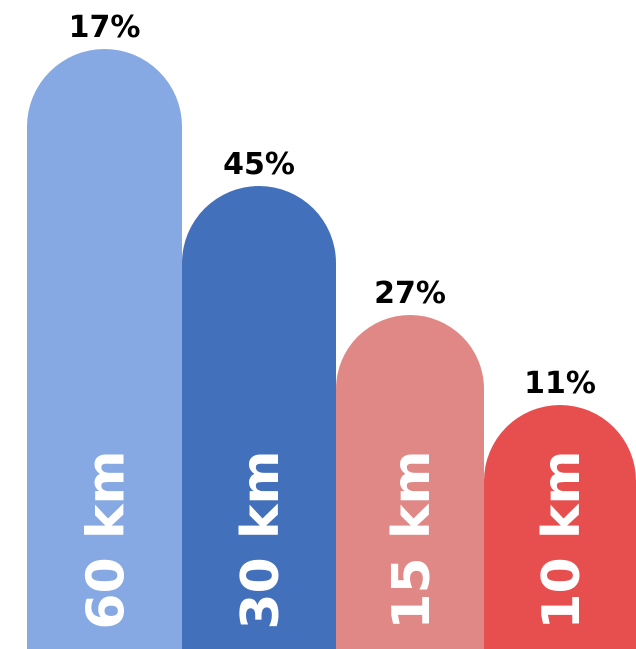  Describe the element at coordinates (560, 383) in the screenshot. I see `value-label-4: 11%` at that location.